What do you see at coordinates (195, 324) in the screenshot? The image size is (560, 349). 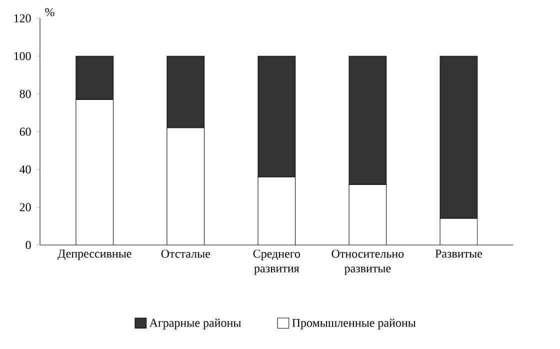 I see `legend-label: Аграрные районы` at bounding box center [195, 324].